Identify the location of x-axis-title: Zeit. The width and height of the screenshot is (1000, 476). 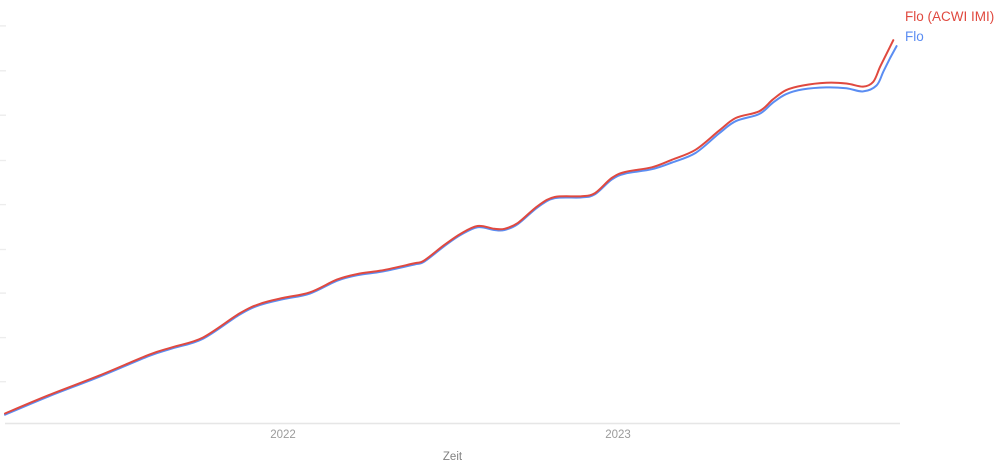
(452, 457).